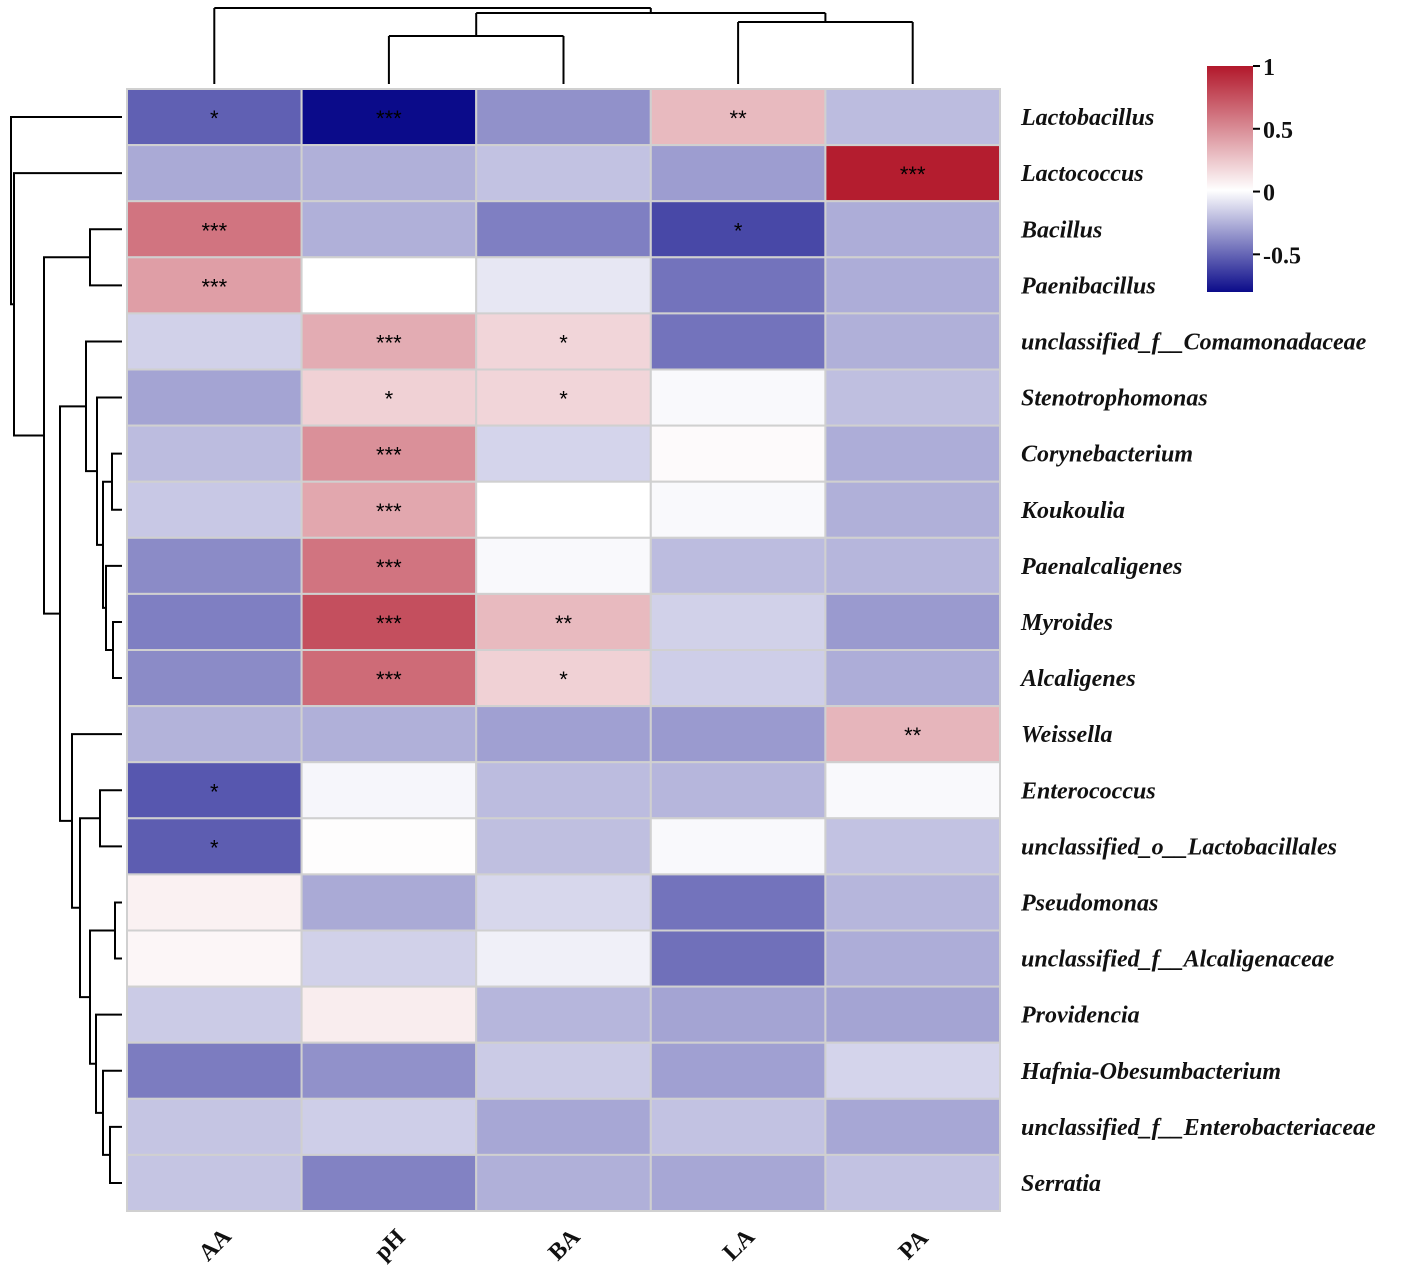 Image resolution: width=1418 pixels, height=1274 pixels. Describe the element at coordinates (1077, 679) in the screenshot. I see `row-label: Alcaligenes` at that location.